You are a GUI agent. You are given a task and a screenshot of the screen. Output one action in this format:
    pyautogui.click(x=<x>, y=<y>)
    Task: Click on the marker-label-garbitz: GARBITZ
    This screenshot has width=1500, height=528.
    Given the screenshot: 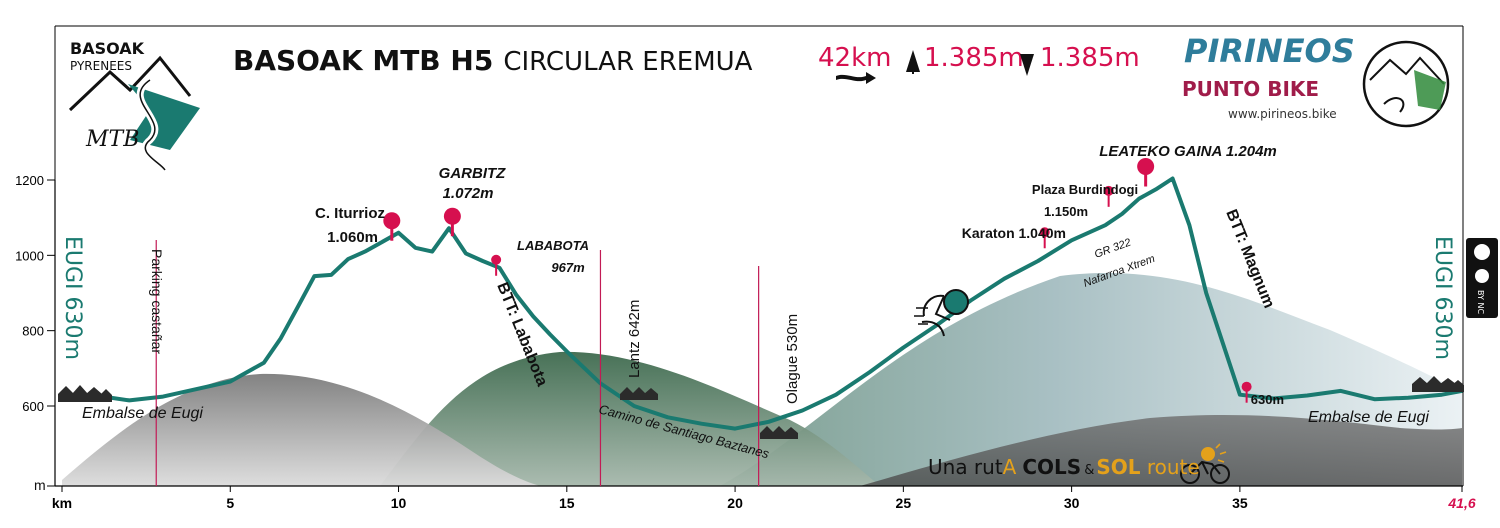 What is the action you would take?
    pyautogui.click(x=472, y=173)
    